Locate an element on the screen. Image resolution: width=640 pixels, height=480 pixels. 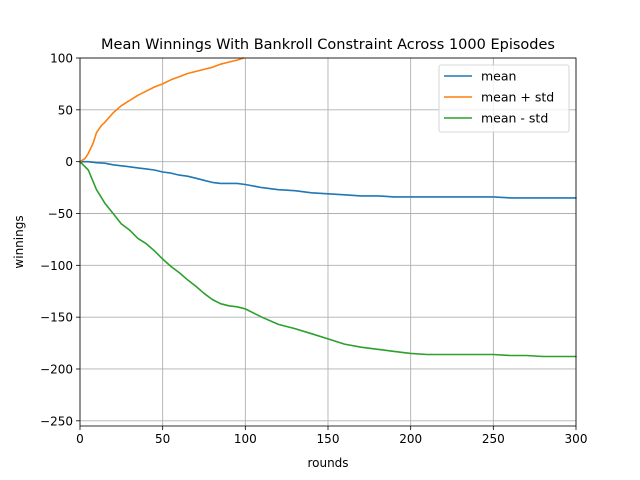
x-tick-label: 100 is located at coordinates (245, 439).